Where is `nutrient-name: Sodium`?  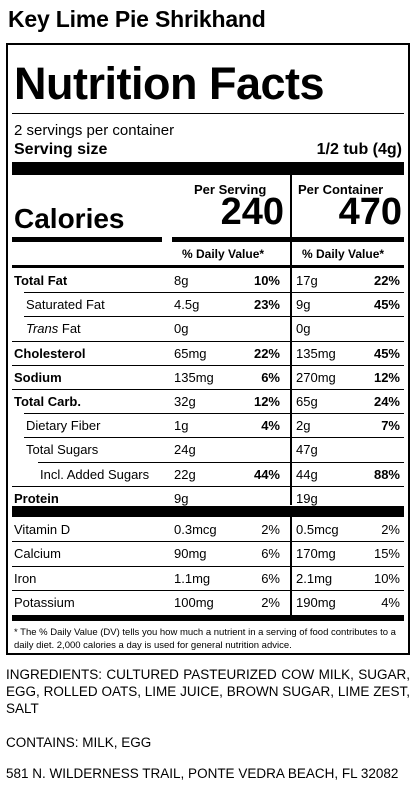 nutrient-name: Sodium is located at coordinates (38, 377).